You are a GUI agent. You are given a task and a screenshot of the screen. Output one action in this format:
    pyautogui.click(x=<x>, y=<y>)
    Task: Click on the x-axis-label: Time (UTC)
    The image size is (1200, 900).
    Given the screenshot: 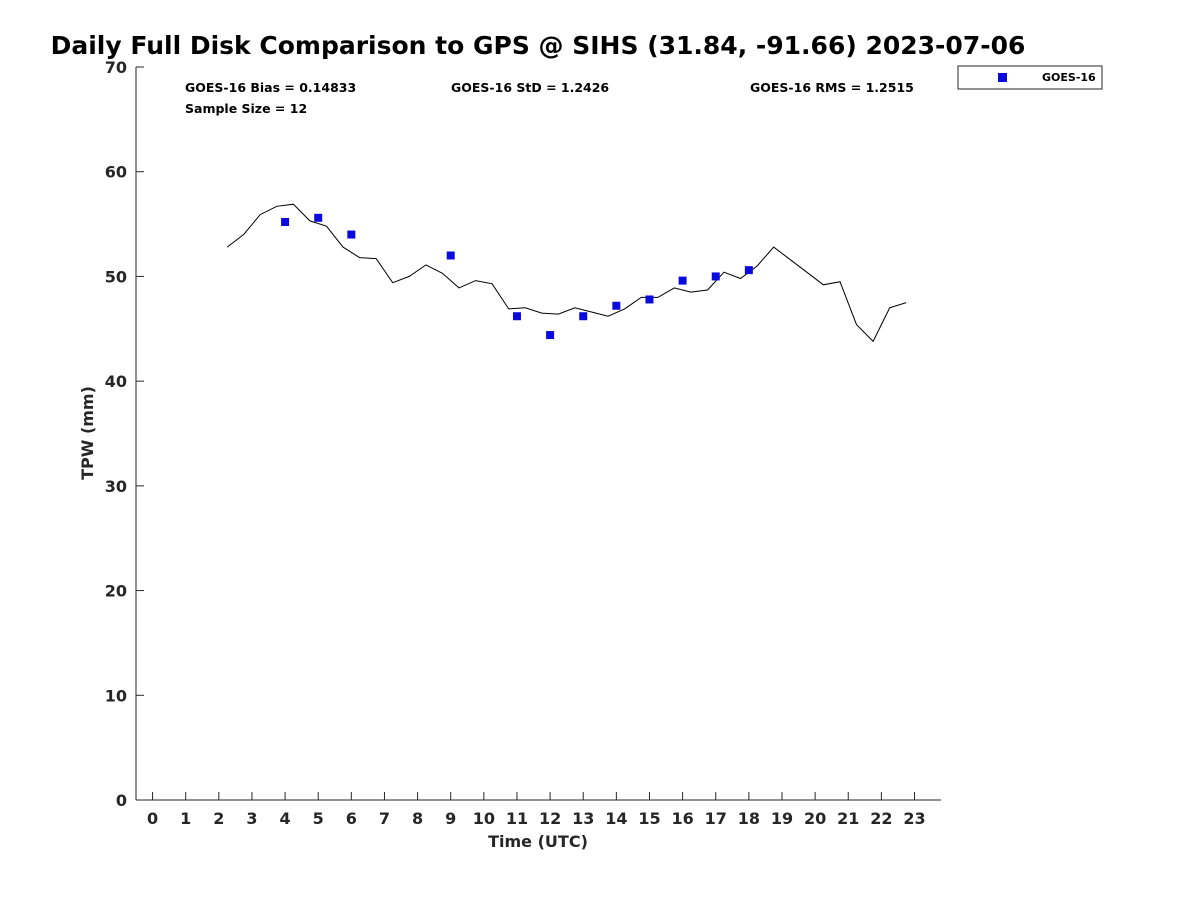 What is the action you would take?
    pyautogui.click(x=538, y=841)
    